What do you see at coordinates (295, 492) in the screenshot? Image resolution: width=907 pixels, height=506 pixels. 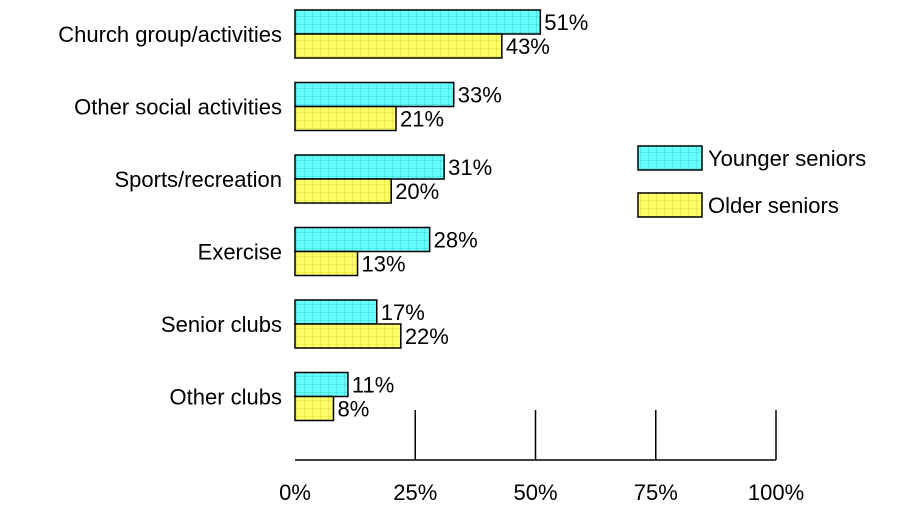 I see `x-tick-label: 0%` at bounding box center [295, 492].